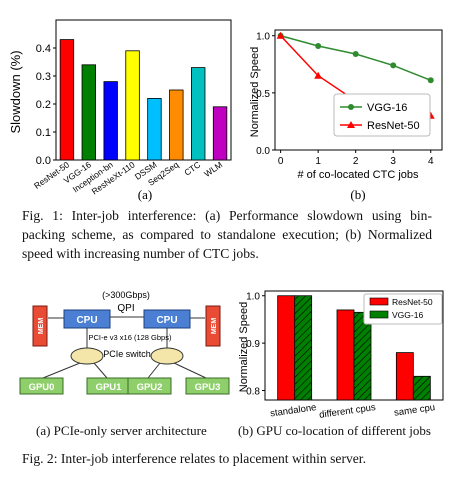 This screenshot has width=449, height=479. I want to click on legend-c-resnet50-label: ResNet-50, so click(412, 302).